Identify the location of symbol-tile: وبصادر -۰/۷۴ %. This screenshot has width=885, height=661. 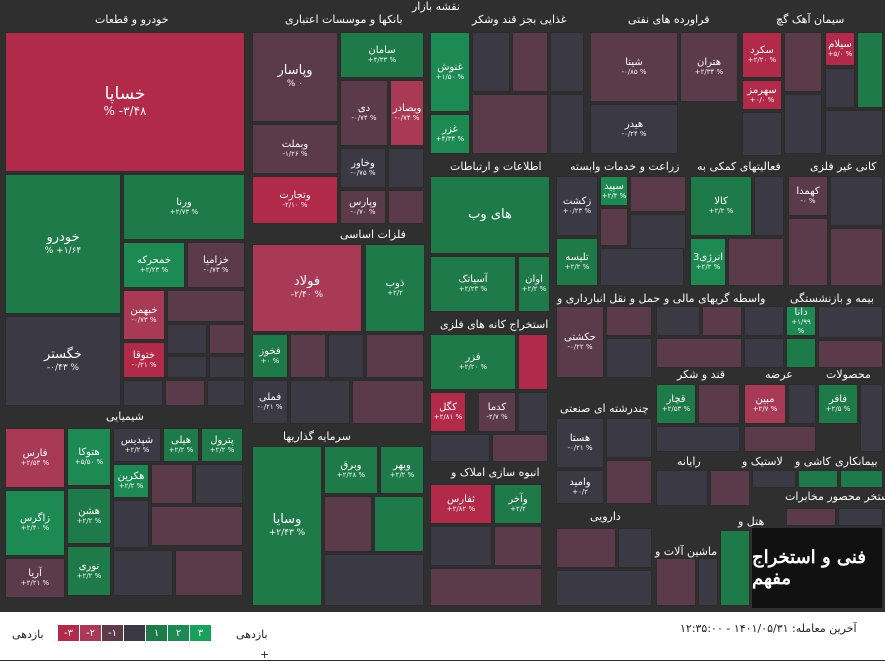
(407, 113).